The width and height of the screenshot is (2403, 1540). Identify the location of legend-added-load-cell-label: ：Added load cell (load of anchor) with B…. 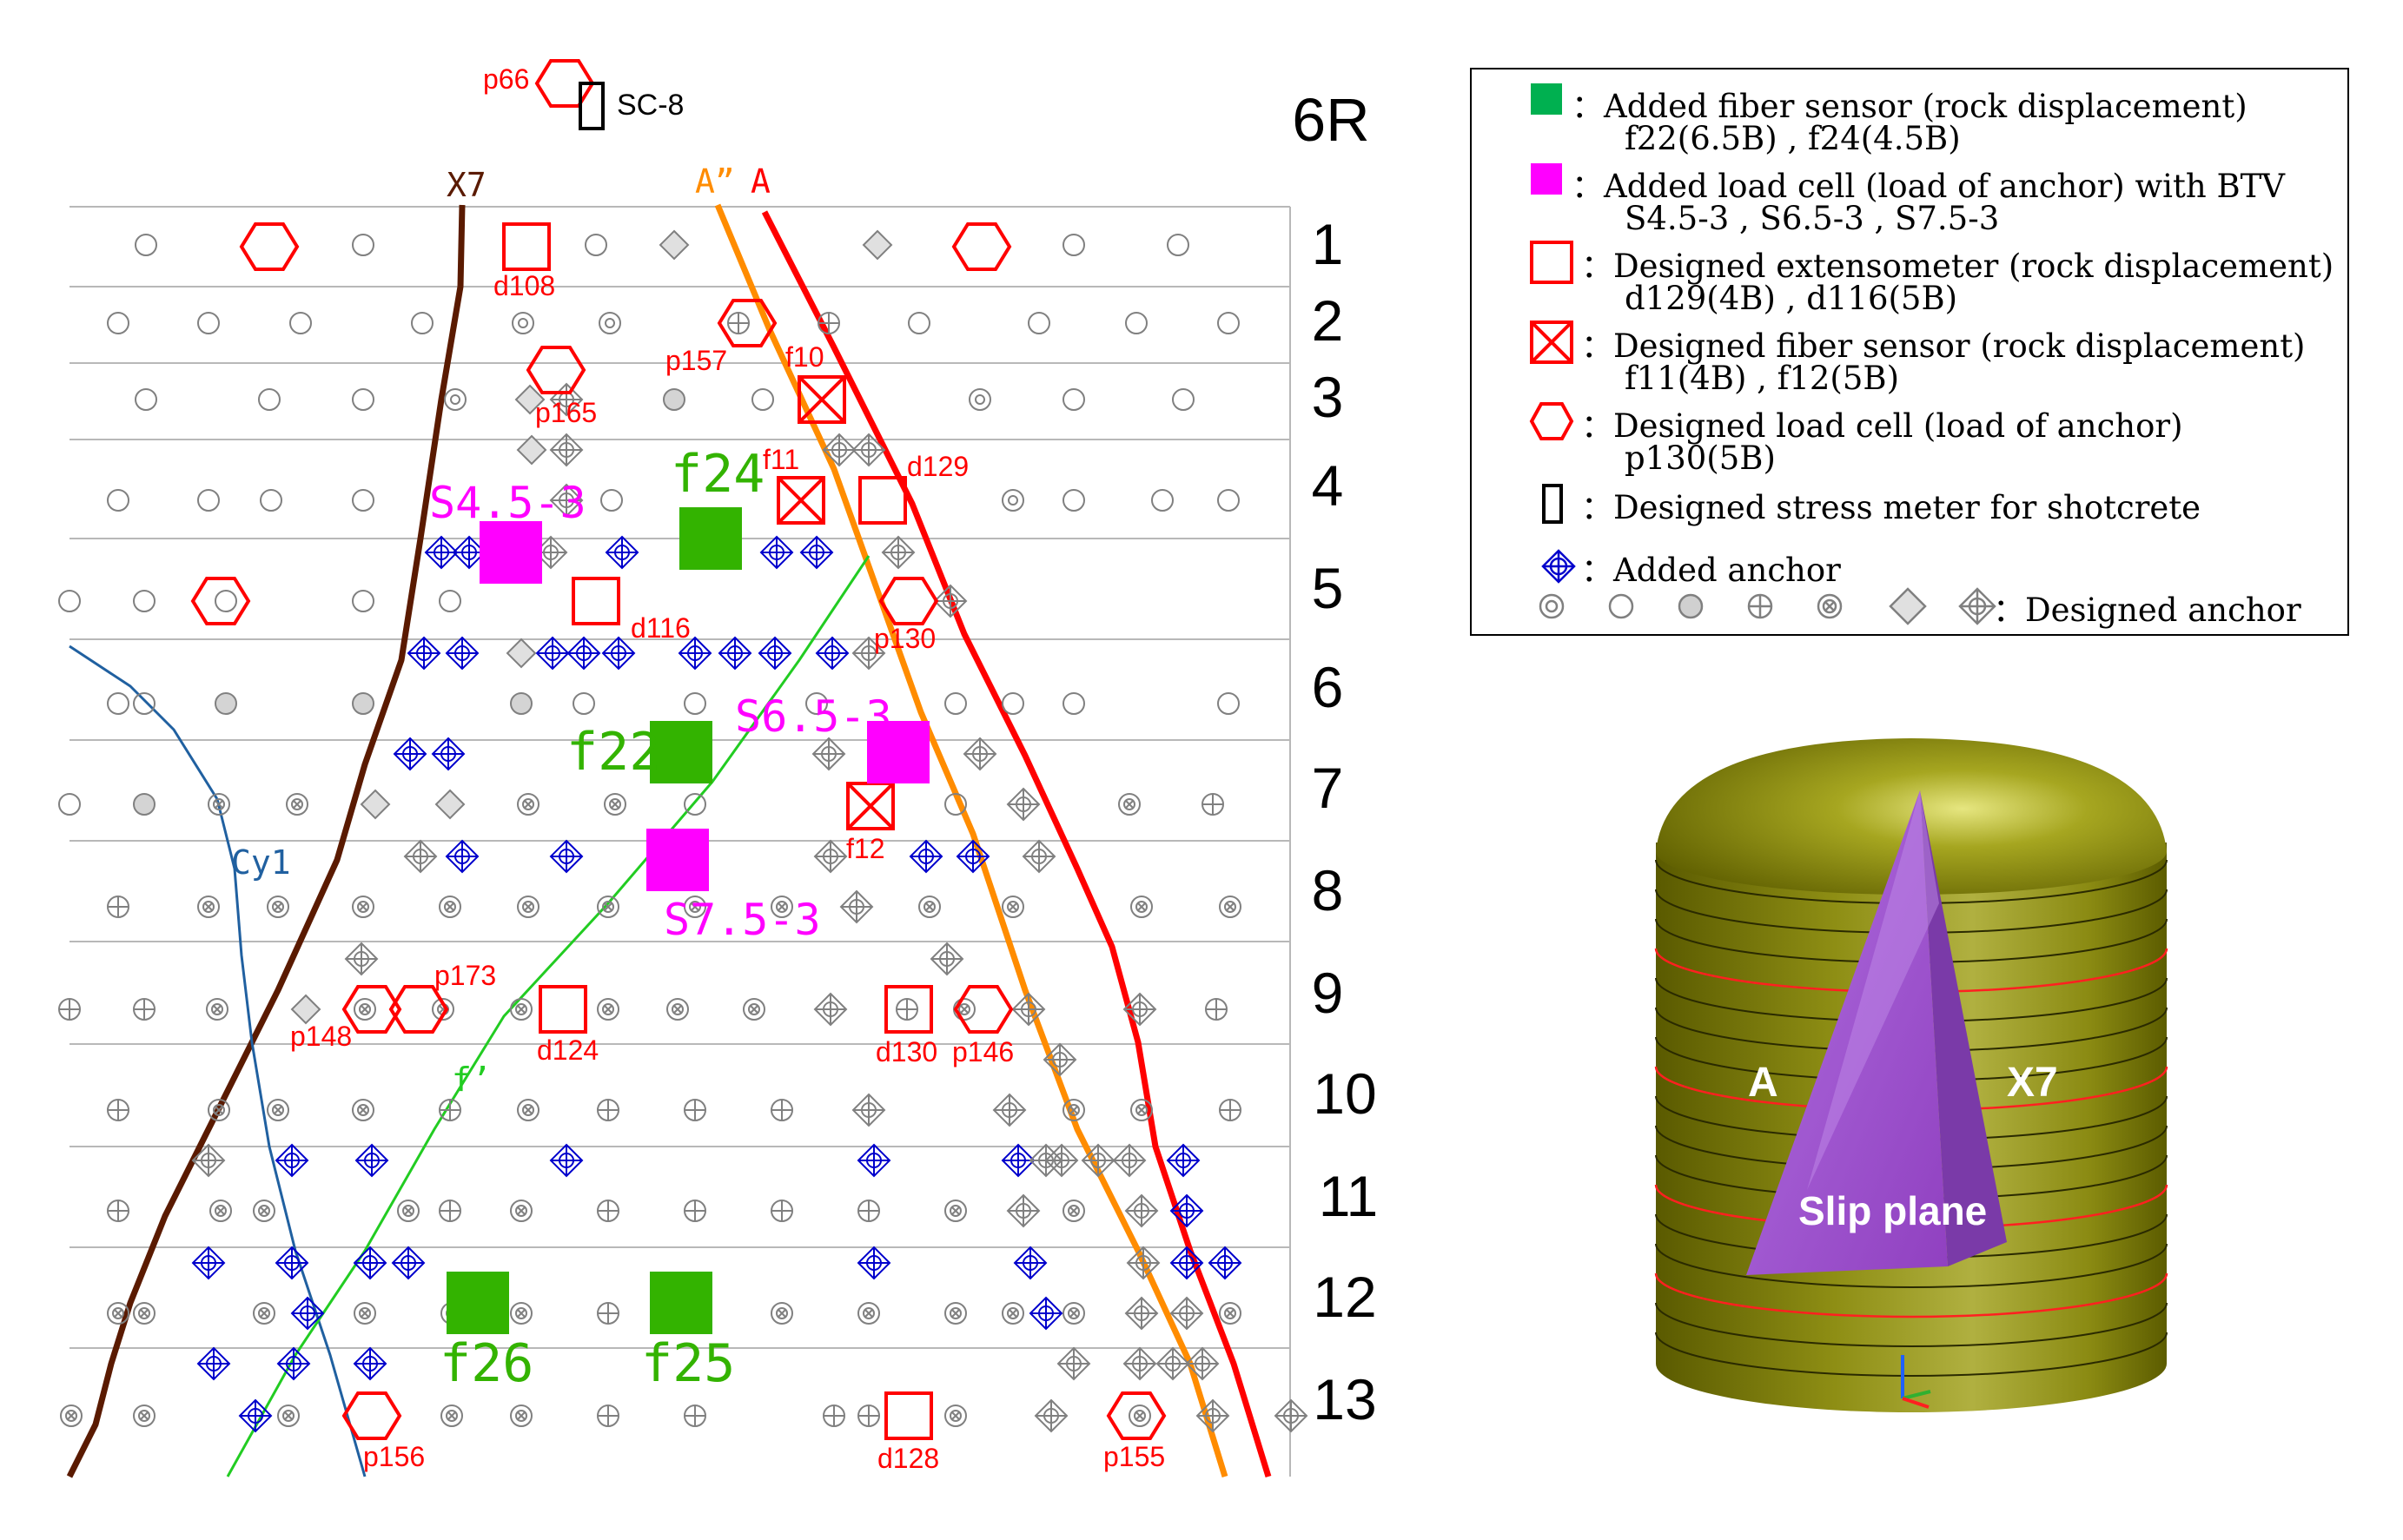
(1929, 186).